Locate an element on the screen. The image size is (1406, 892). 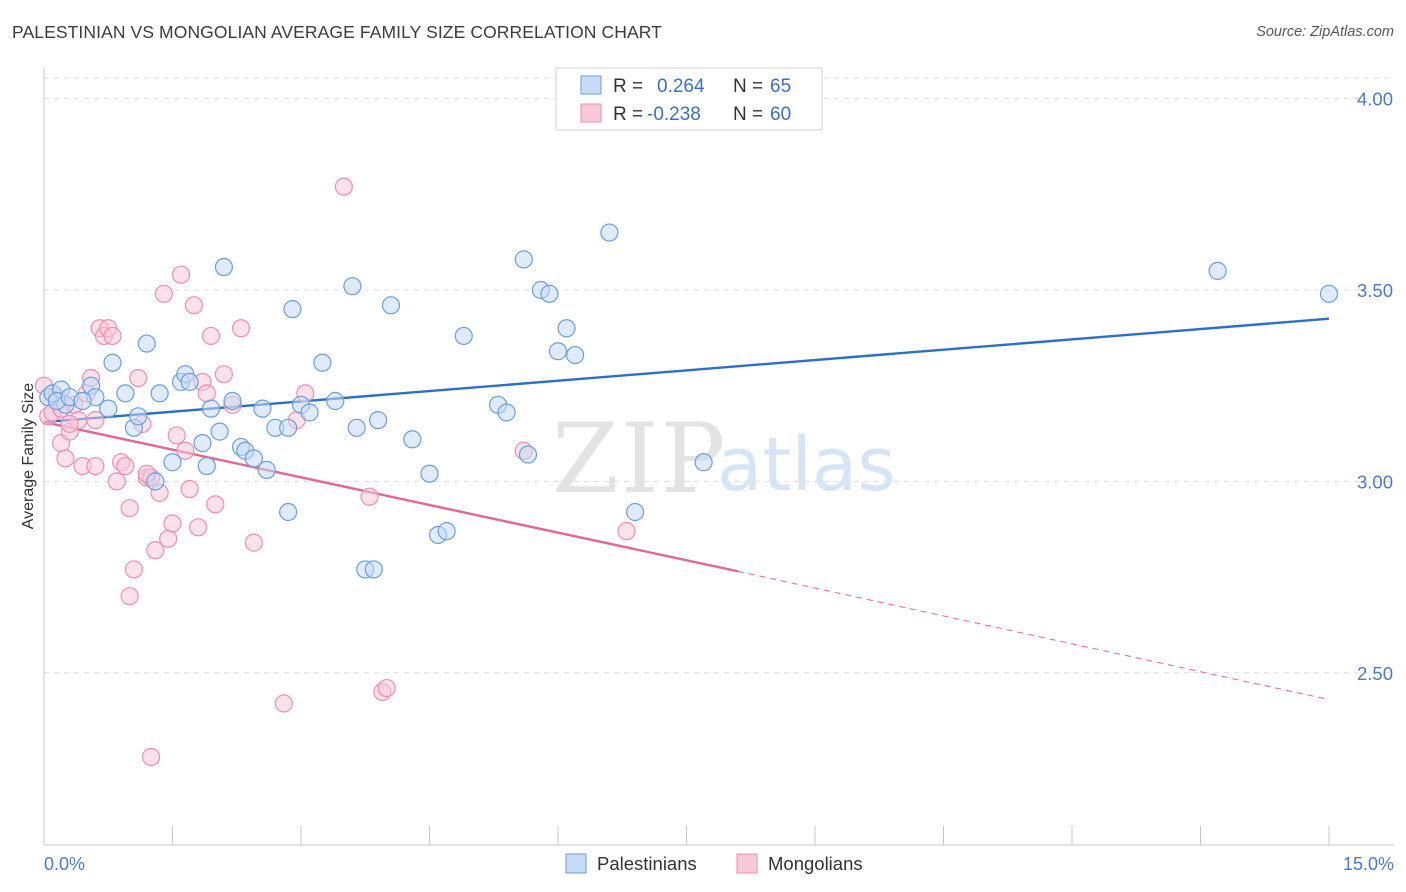
bottom-legend-mongolians: Mongolians is located at coordinates (815, 863).